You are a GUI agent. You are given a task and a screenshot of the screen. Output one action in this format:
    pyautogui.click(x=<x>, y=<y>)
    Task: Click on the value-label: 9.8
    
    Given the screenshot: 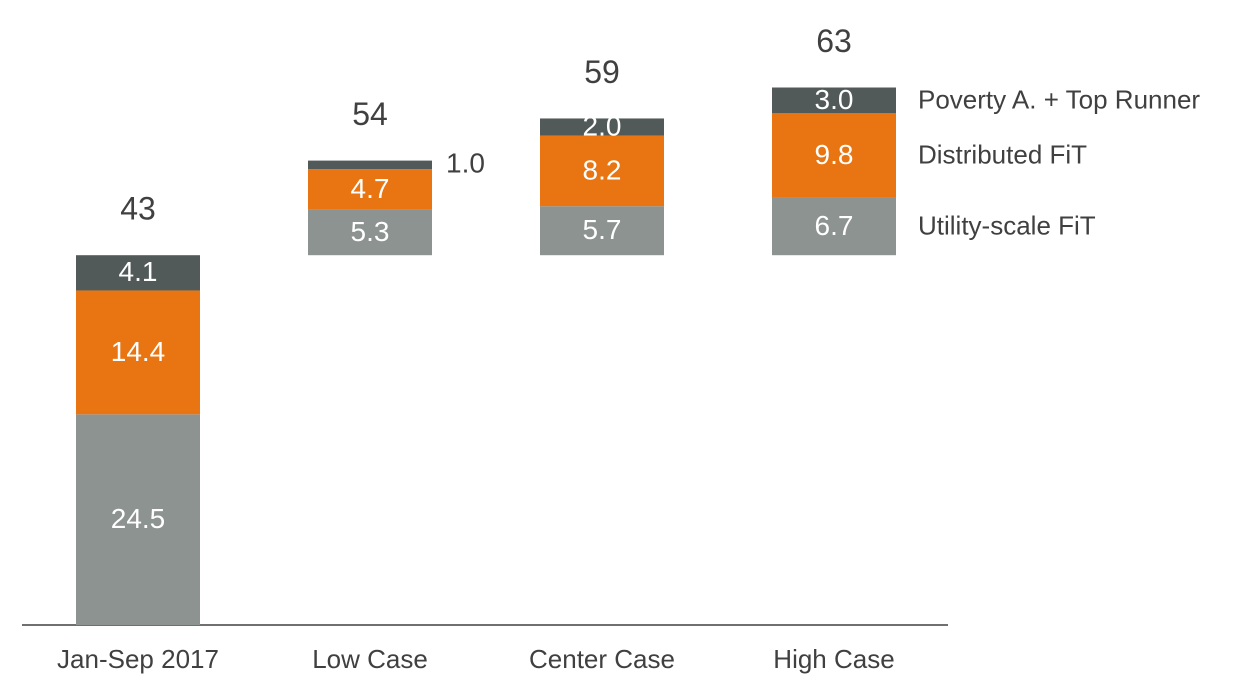 What is the action you would take?
    pyautogui.click(x=834, y=154)
    